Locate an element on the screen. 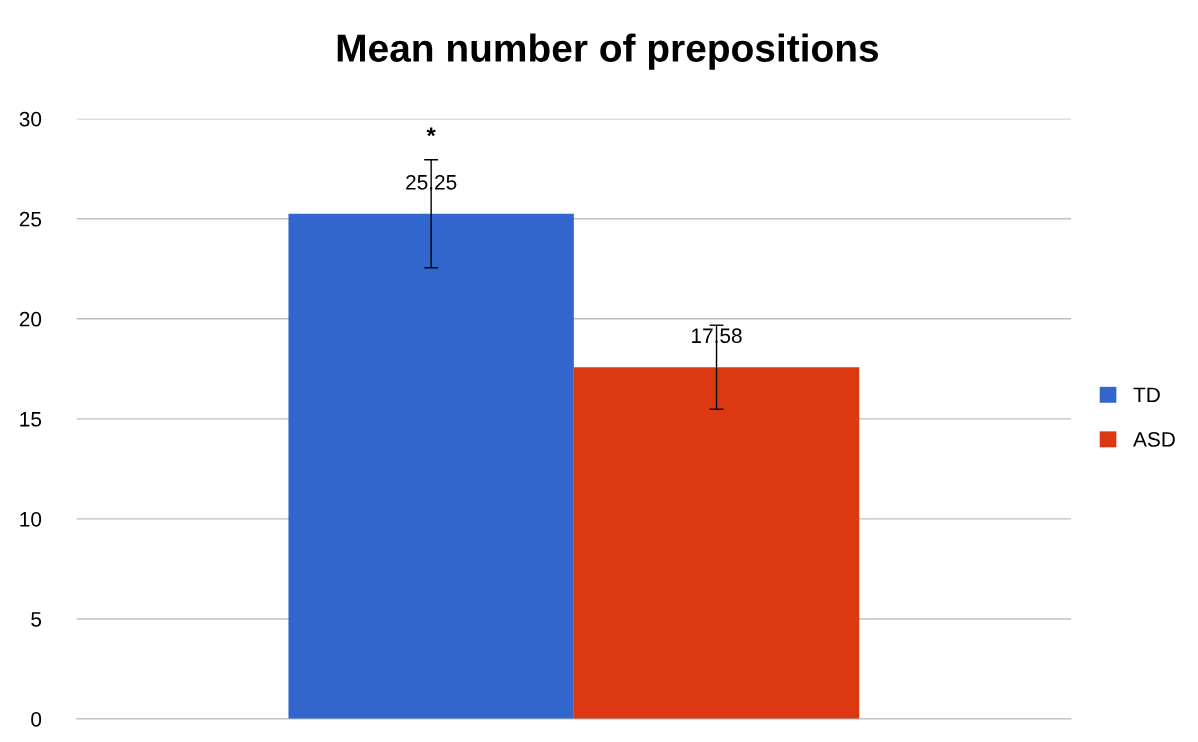 This screenshot has width=1198, height=742. chart-title: Mean number of prepositions is located at coordinates (608, 51).